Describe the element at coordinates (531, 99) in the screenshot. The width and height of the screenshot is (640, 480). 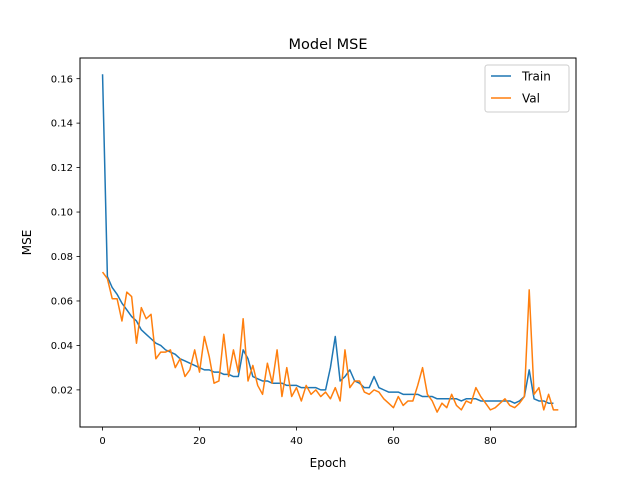
I see `legend-label-val: Val` at that location.